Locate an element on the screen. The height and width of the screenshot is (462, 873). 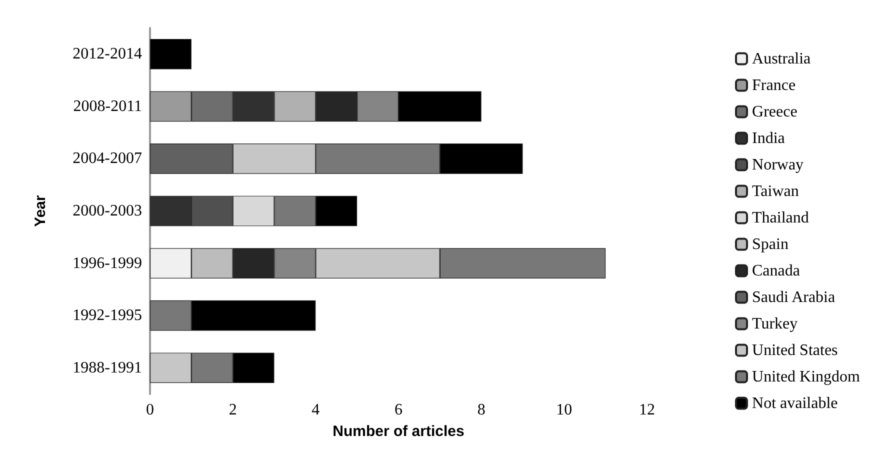
x-tick-label: 2 is located at coordinates (232, 410).